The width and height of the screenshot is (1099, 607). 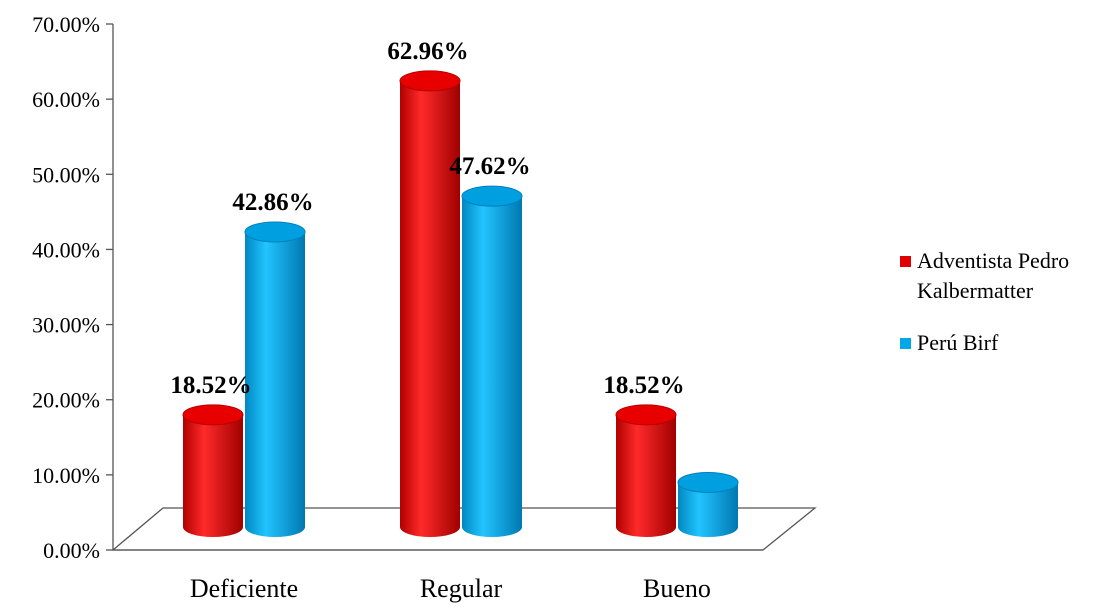 I want to click on bar-series-2-deficiente, so click(x=275, y=379).